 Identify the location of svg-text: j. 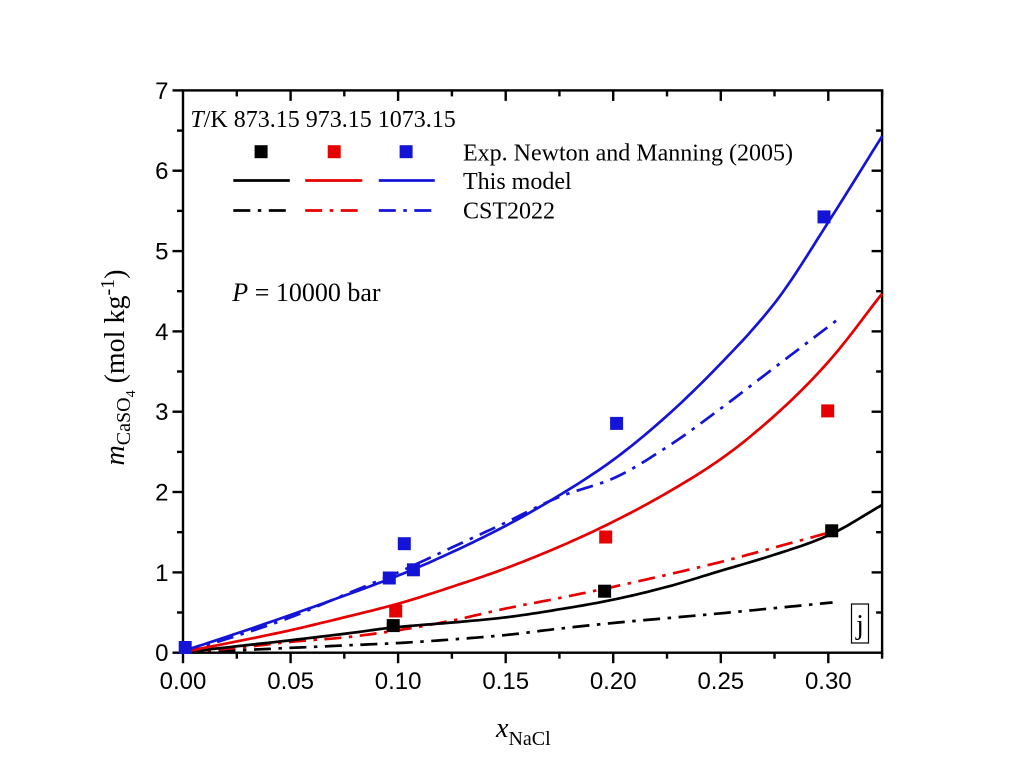
(859, 625).